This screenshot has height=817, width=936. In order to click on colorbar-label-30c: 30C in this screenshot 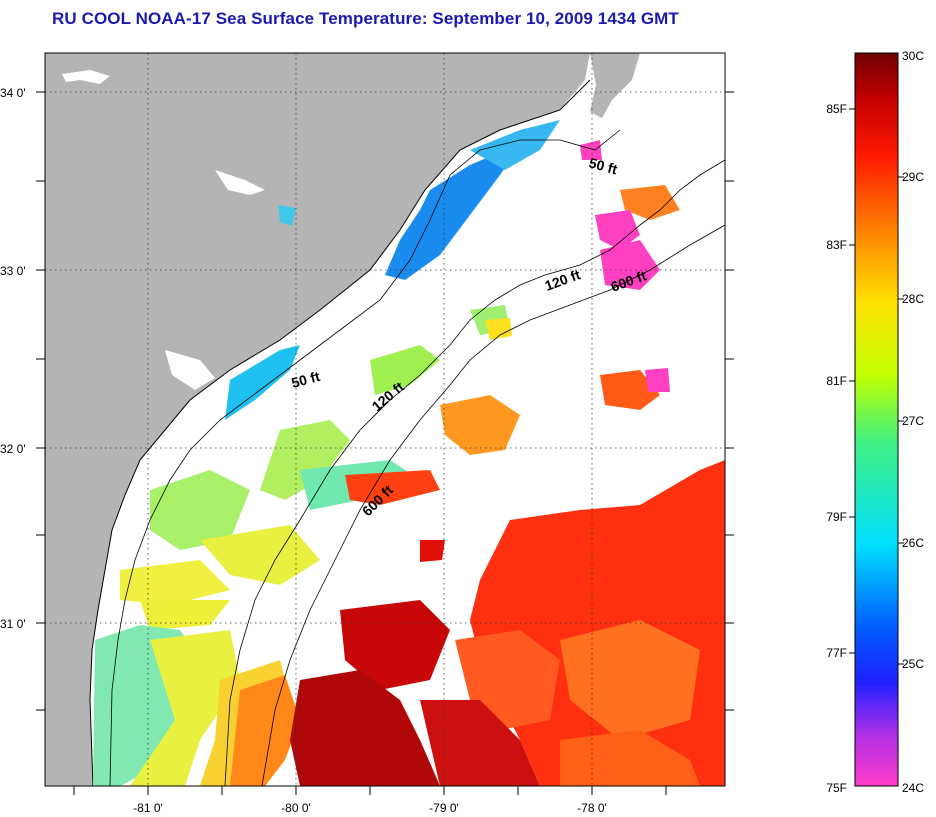, I will do `click(913, 56)`.